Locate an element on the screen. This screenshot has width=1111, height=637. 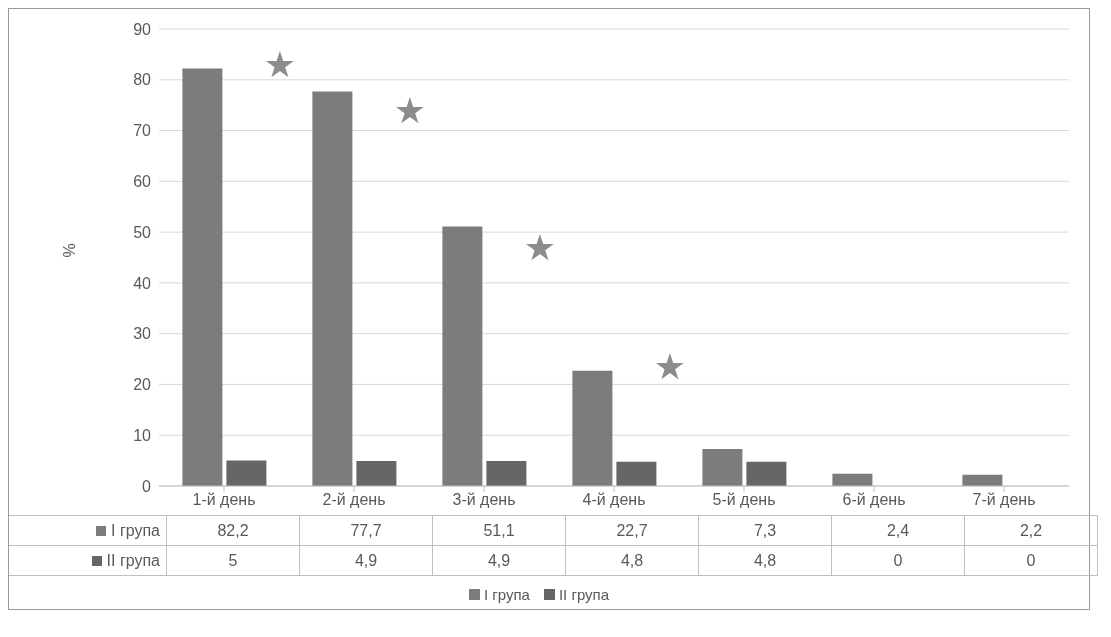
data-label: 77,7 is located at coordinates (366, 530).